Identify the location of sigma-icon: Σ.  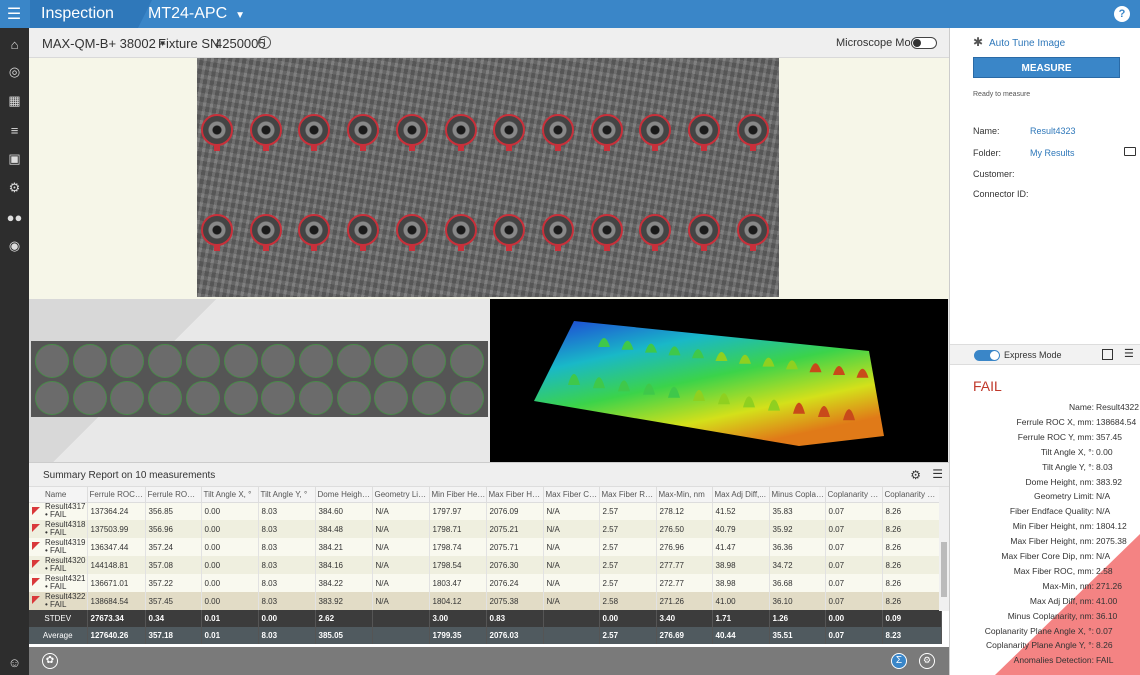
(899, 661).